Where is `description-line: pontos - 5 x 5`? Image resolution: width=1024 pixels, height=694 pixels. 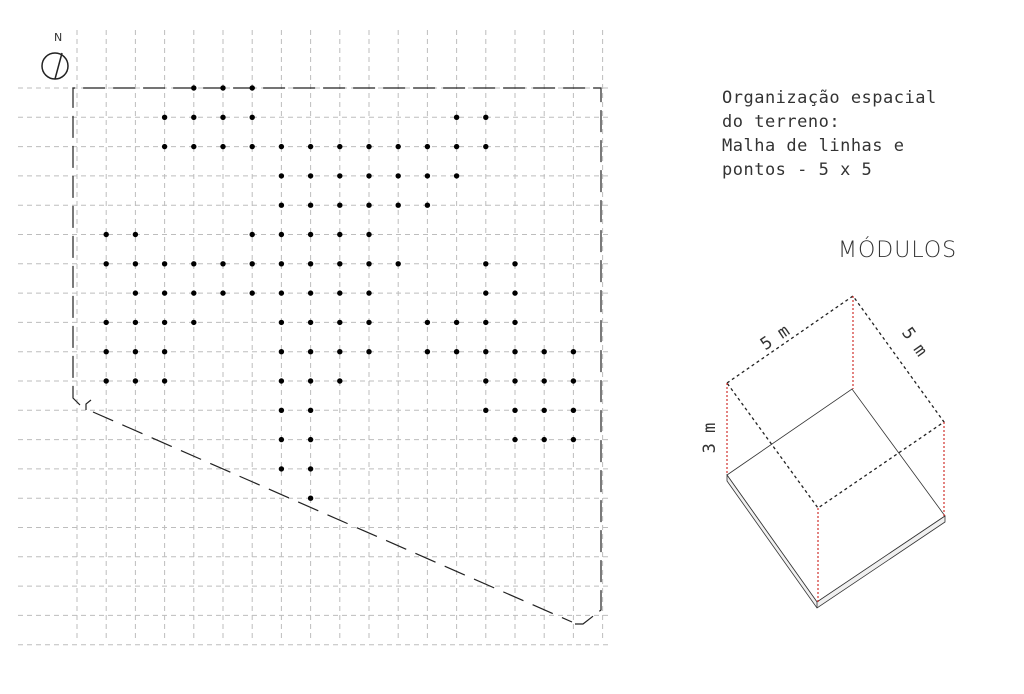 description-line: pontos - 5 x 5 is located at coordinates (797, 170).